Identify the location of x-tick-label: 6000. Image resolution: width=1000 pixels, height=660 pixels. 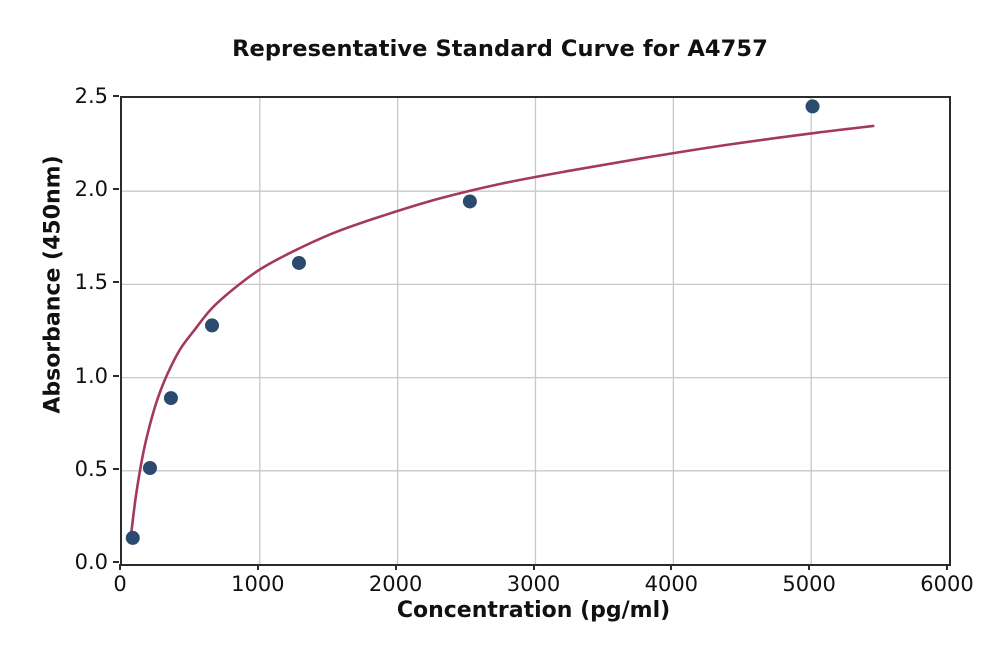
(947, 584).